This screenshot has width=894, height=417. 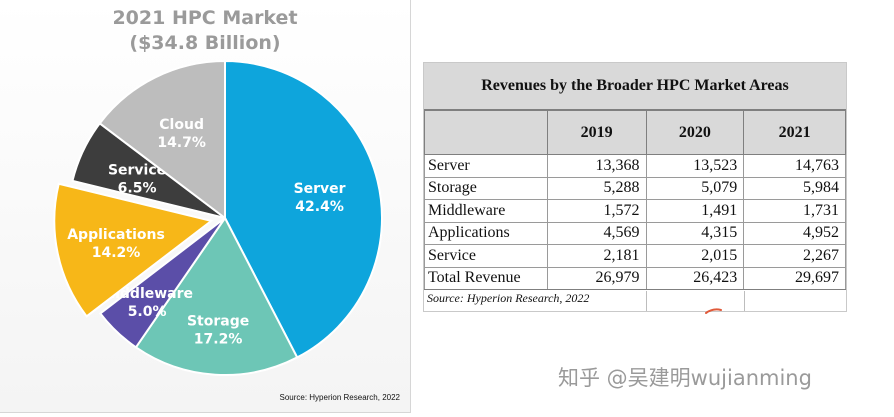 I want to click on slice-name-label: Cloud, so click(x=181, y=125).